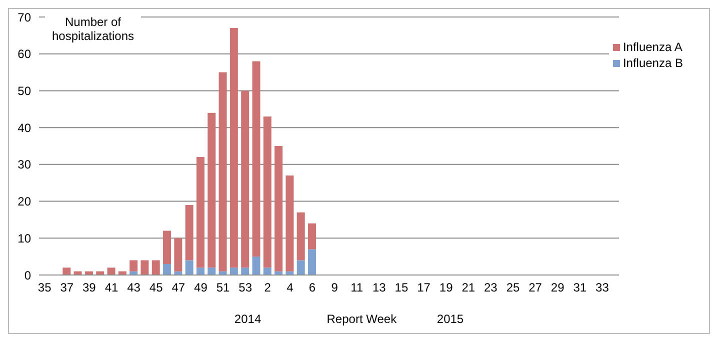 Image resolution: width=719 pixels, height=341 pixels. What do you see at coordinates (201, 287) in the screenshot?
I see `x-tick-label: 49` at bounding box center [201, 287].